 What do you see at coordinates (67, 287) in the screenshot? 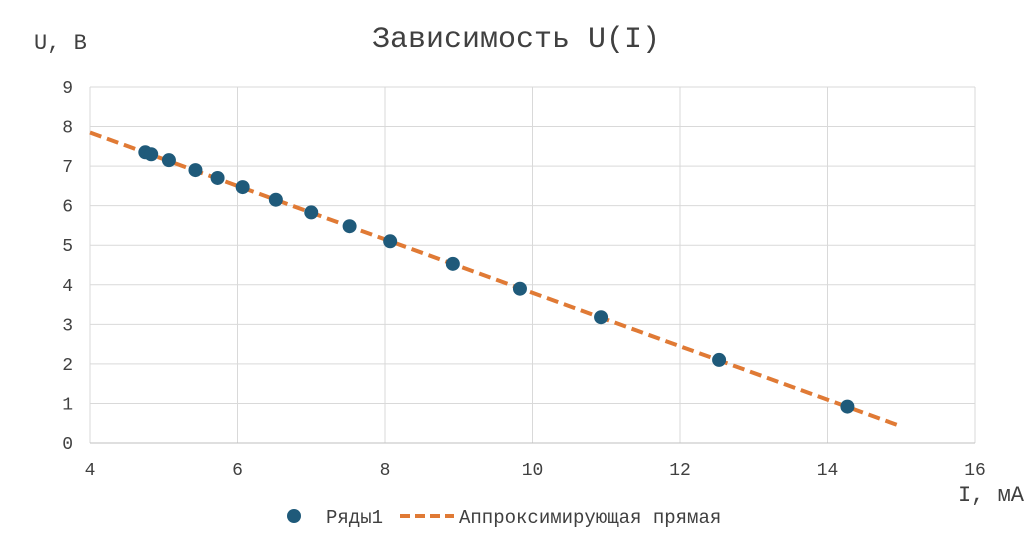
I see `y-tick-label: 4` at bounding box center [67, 287].